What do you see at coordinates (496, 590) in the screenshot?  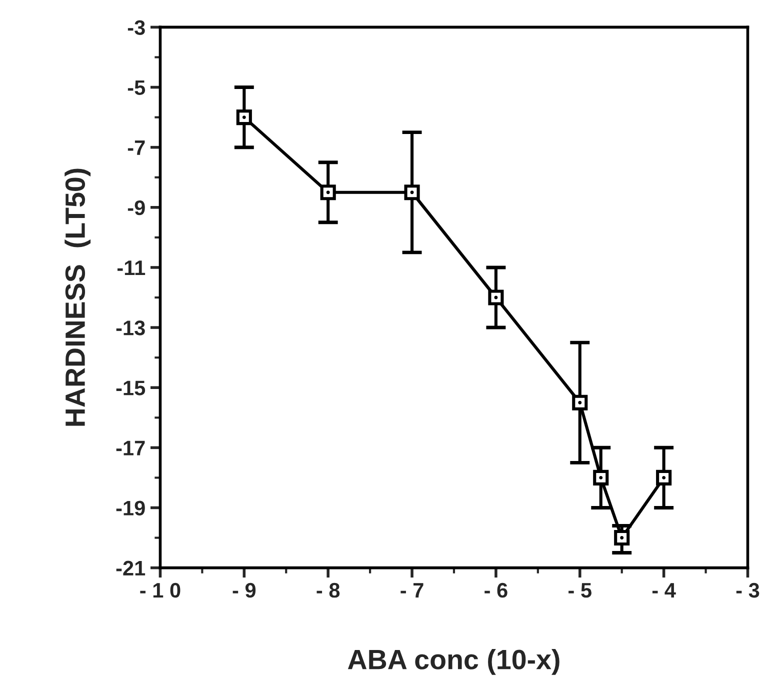 I see `x-tick-label: - 6` at bounding box center [496, 590].